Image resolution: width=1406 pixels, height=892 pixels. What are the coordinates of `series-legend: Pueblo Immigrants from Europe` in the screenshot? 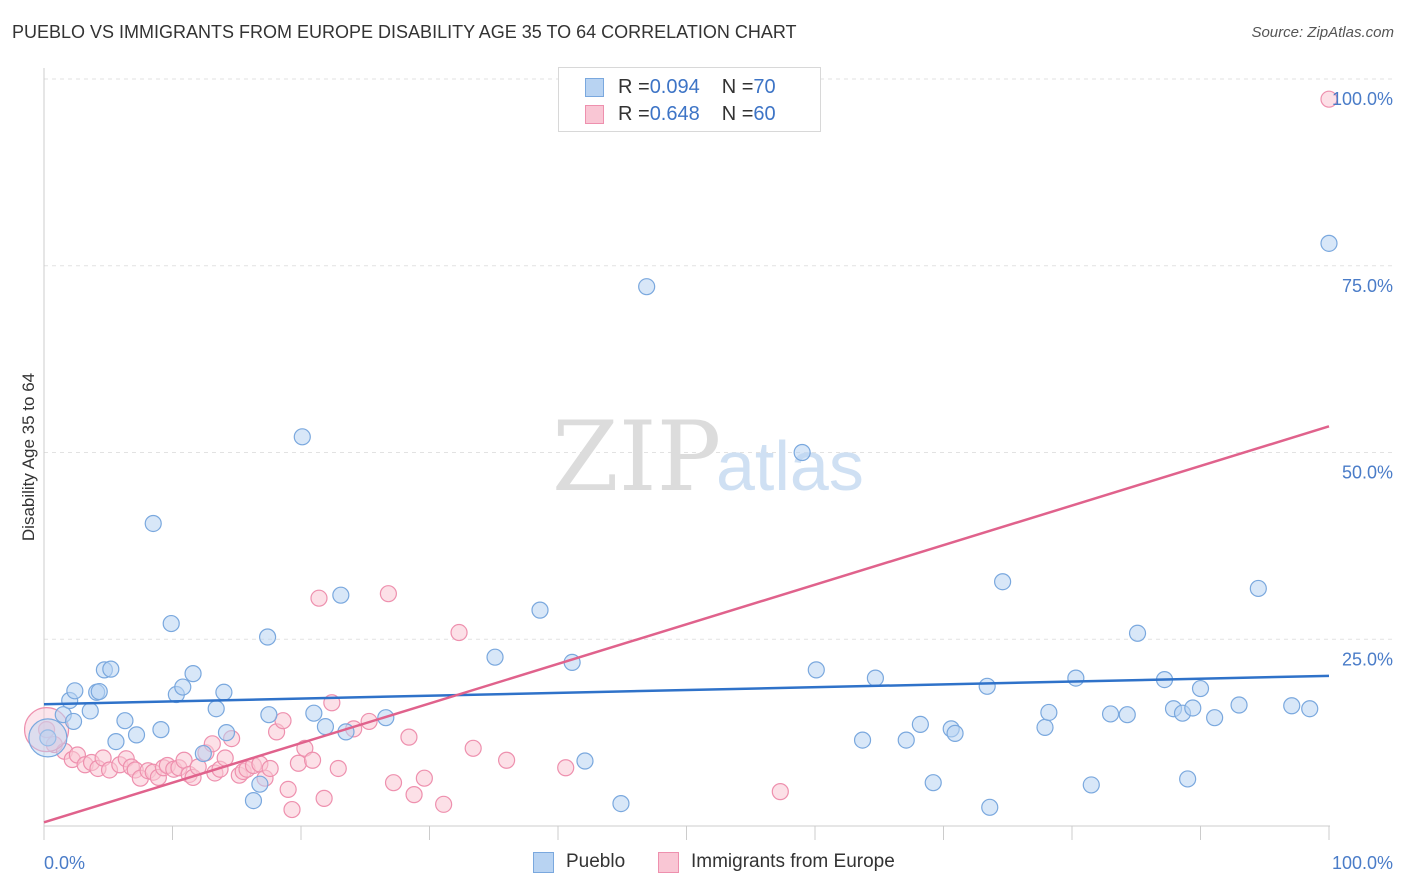 It's located at (703, 865).